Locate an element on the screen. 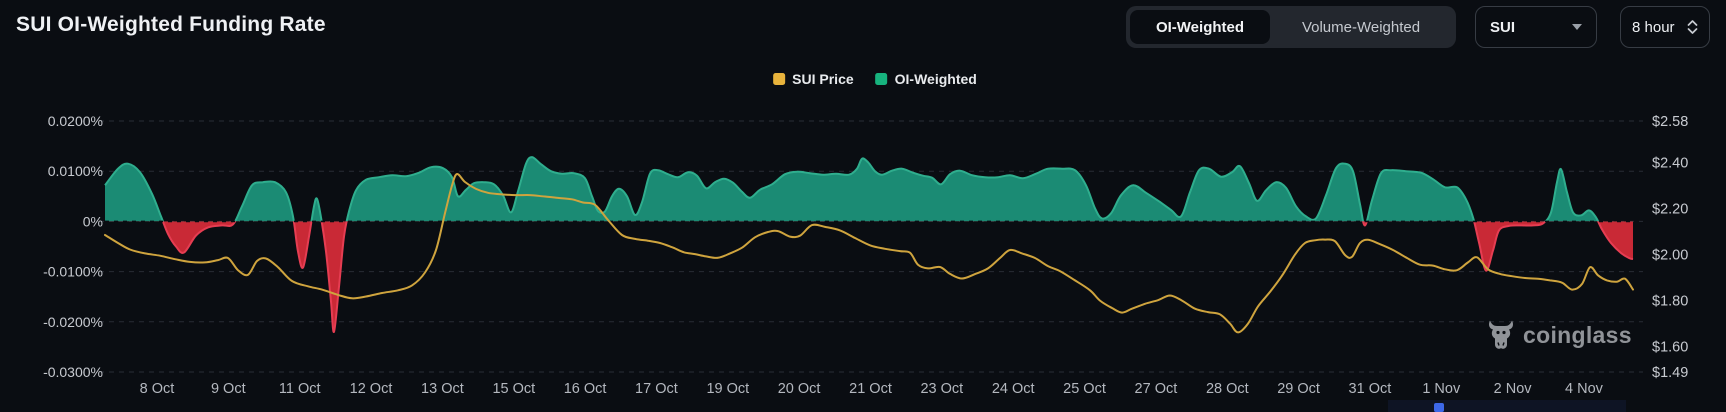  svg-text: 11 Oct is located at coordinates (300, 389).